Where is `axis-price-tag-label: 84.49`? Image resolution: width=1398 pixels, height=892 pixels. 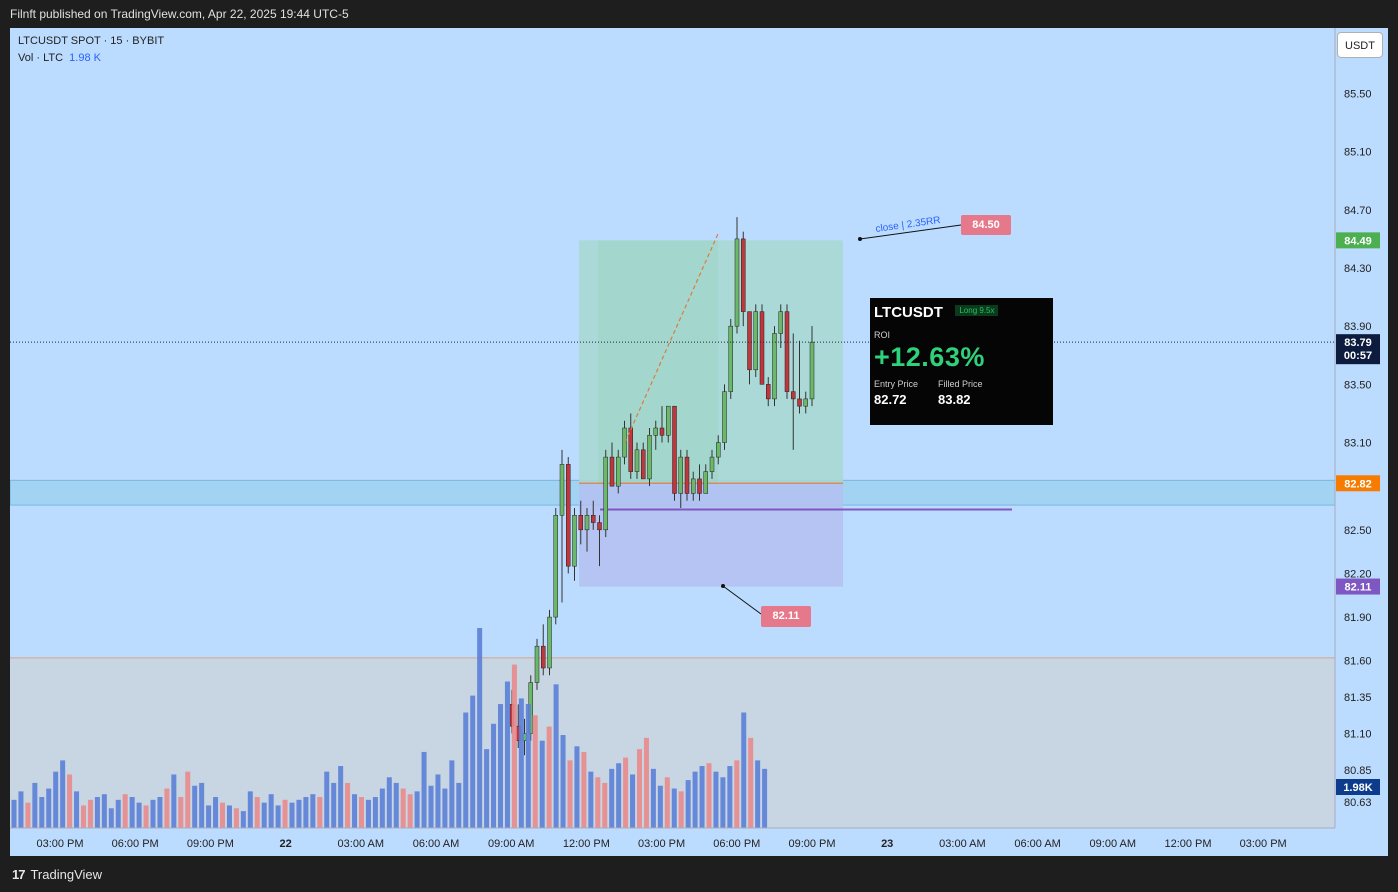 axis-price-tag-label: 84.49 is located at coordinates (1358, 241).